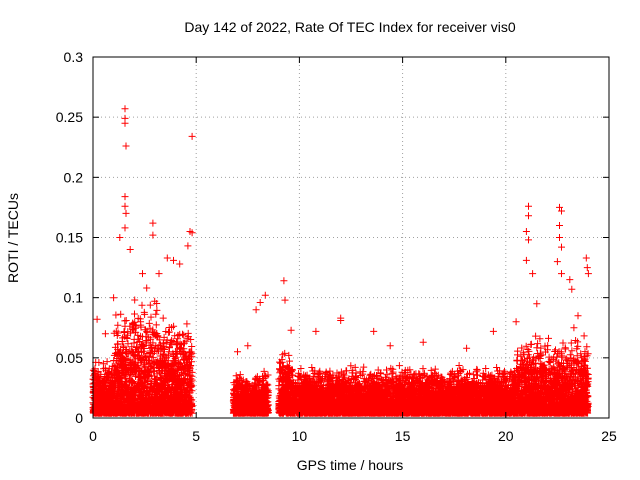  I want to click on y-tick-label: 0.05, so click(69, 358).